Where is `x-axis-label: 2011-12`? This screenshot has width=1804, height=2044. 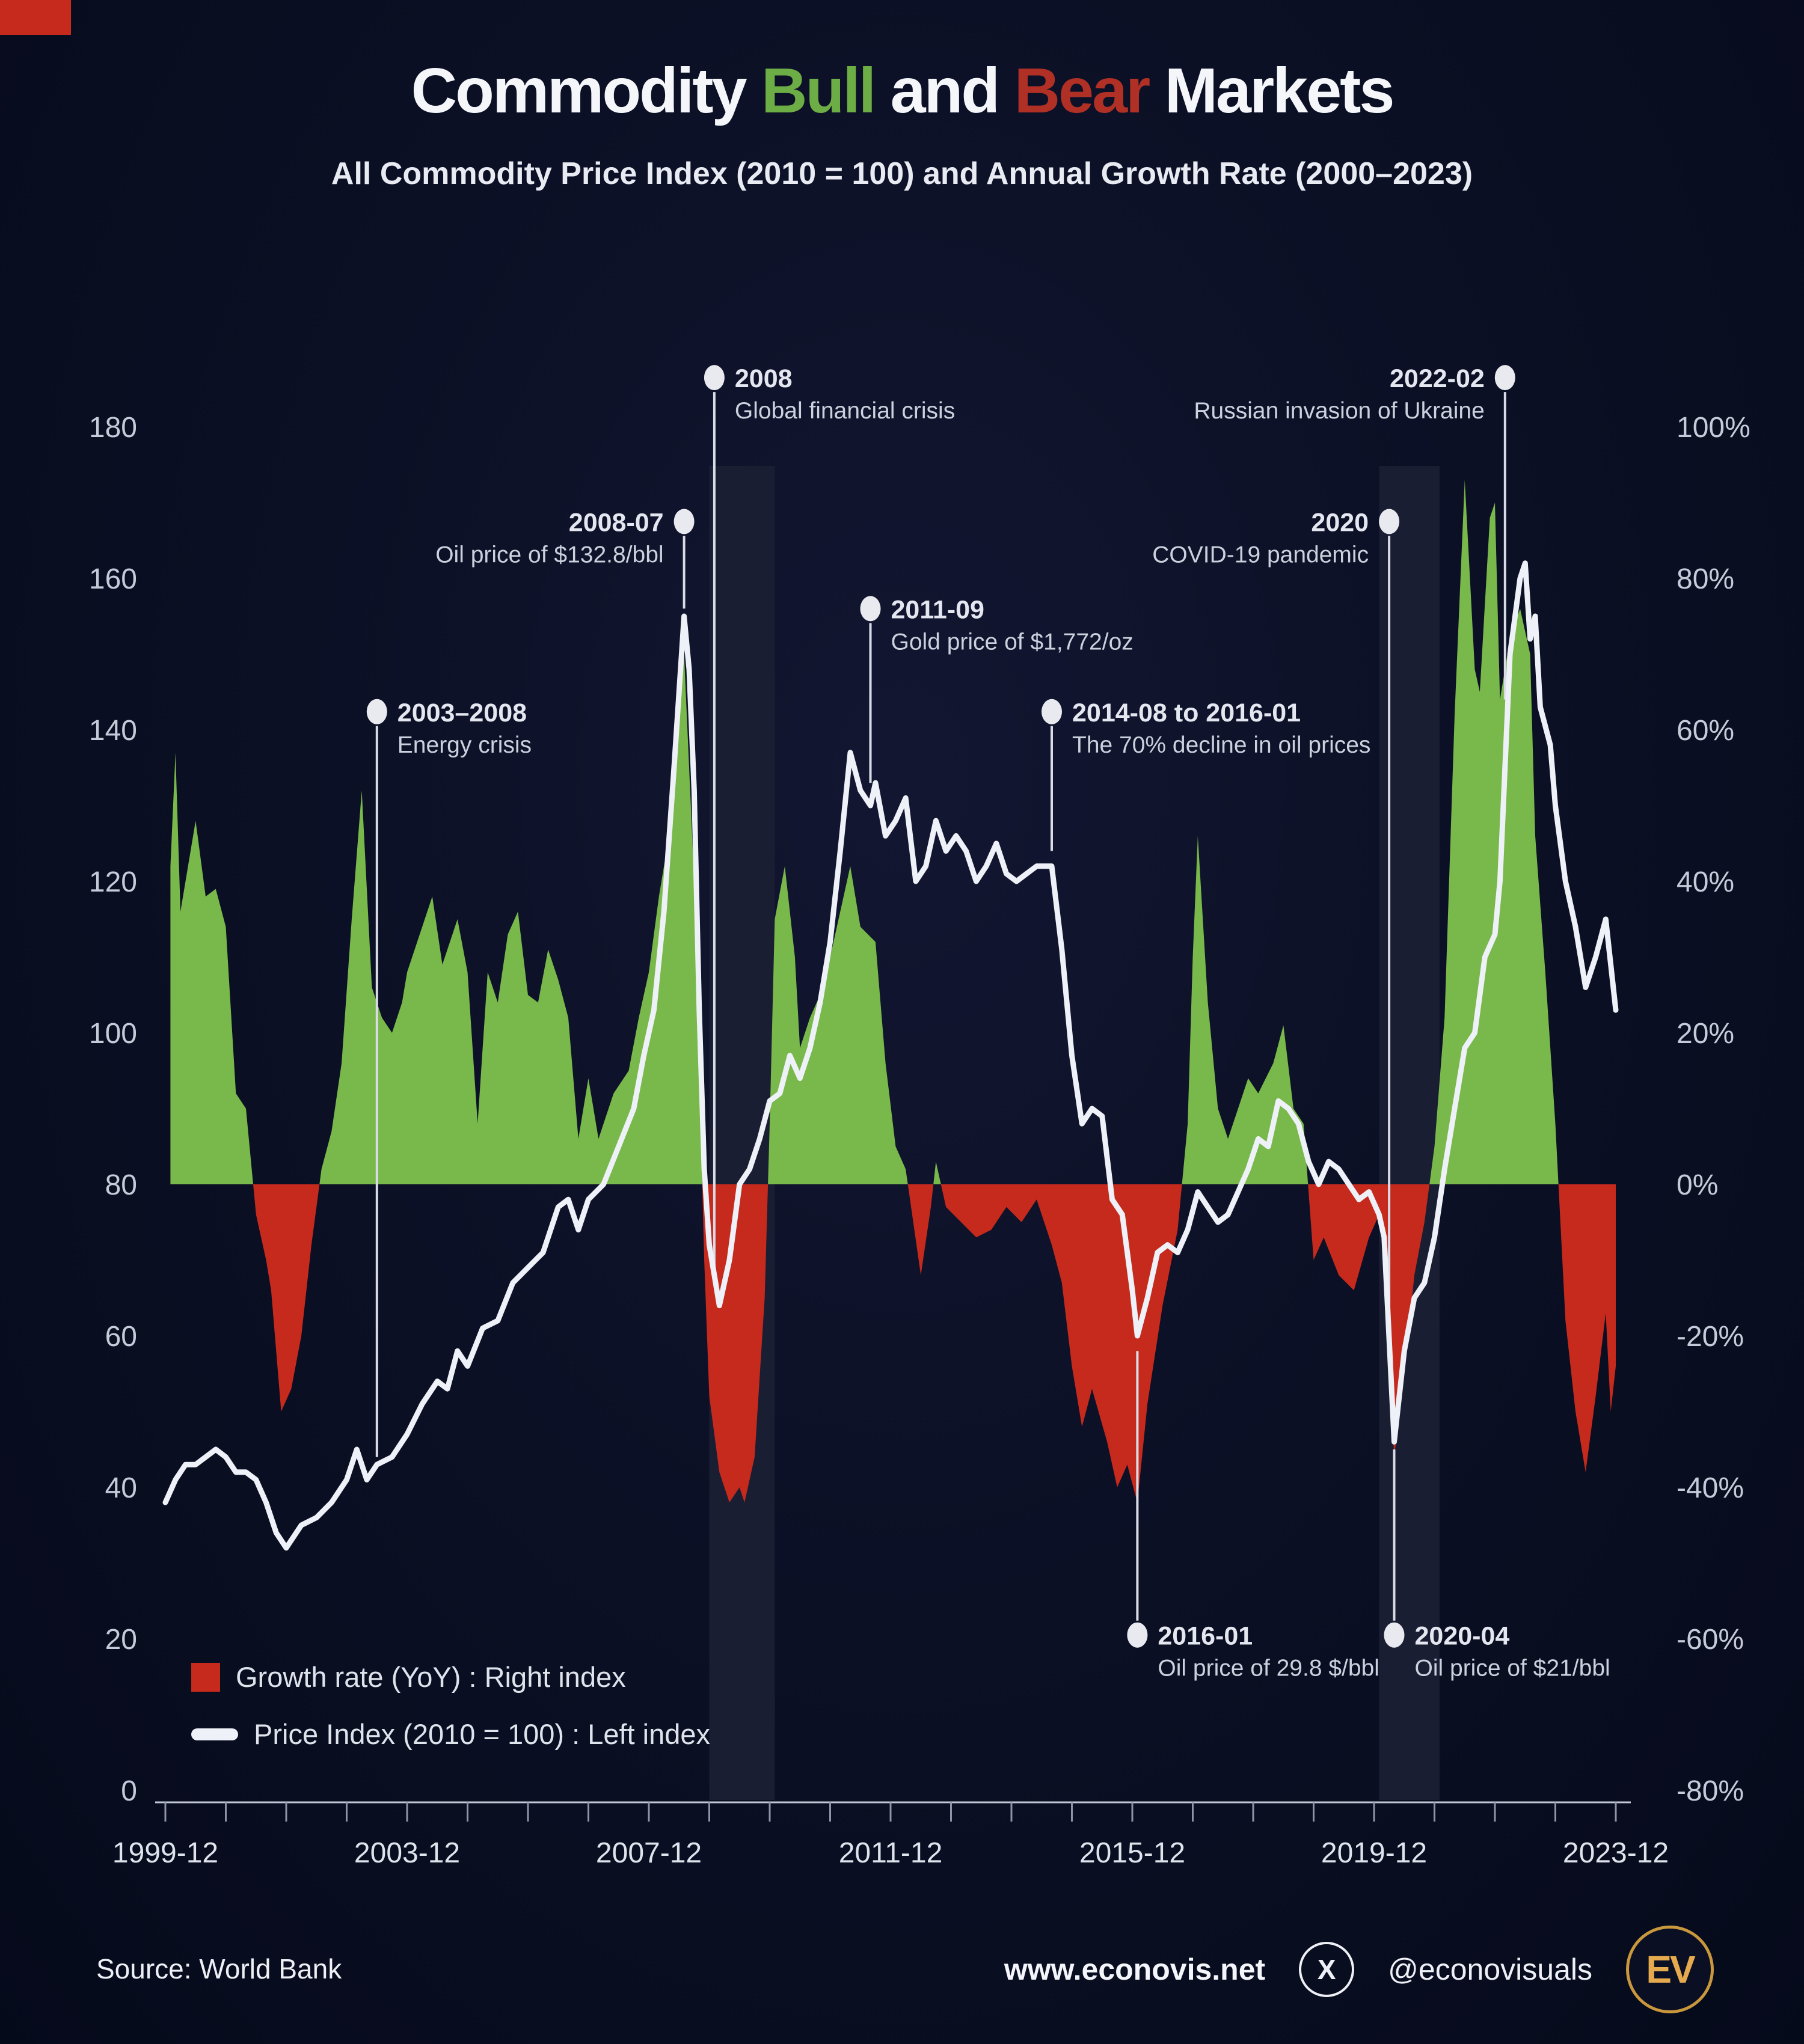
x-axis-label: 2011-12 is located at coordinates (891, 1853).